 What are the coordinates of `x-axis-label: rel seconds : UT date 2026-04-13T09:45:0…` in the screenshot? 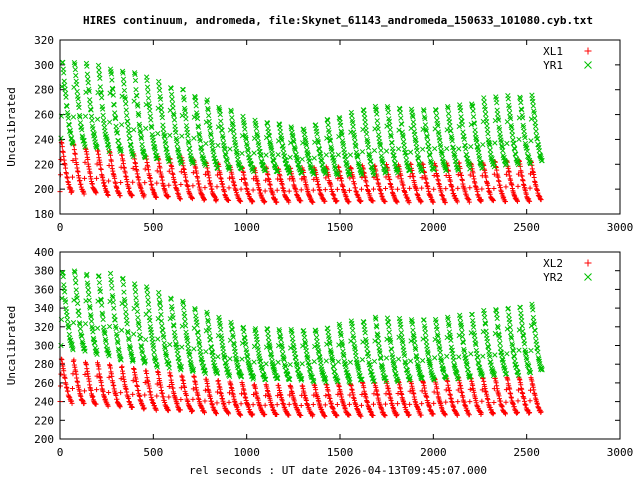 It's located at (338, 470).